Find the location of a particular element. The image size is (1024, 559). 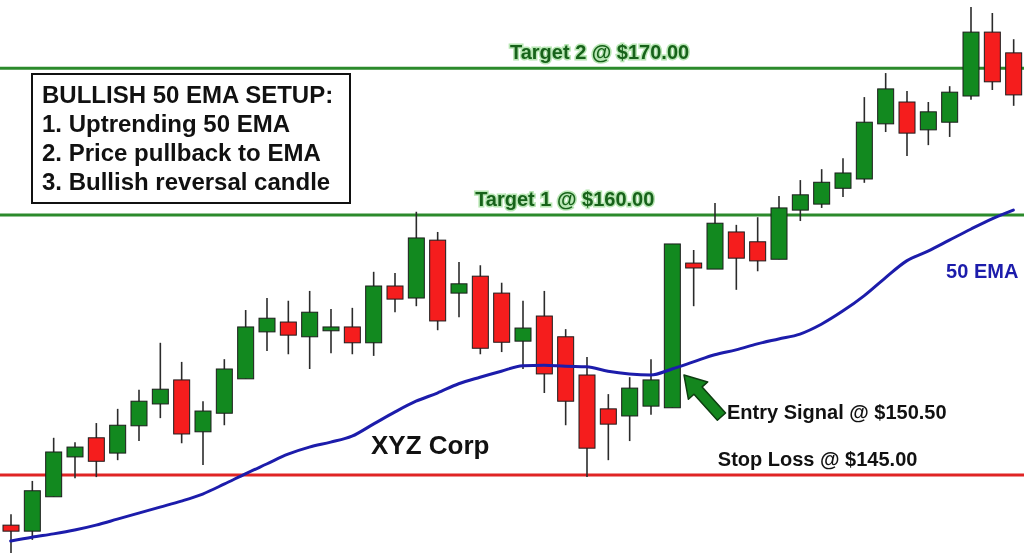

ref-line-label: Stop Loss @ $145.00 is located at coordinates (817, 458).